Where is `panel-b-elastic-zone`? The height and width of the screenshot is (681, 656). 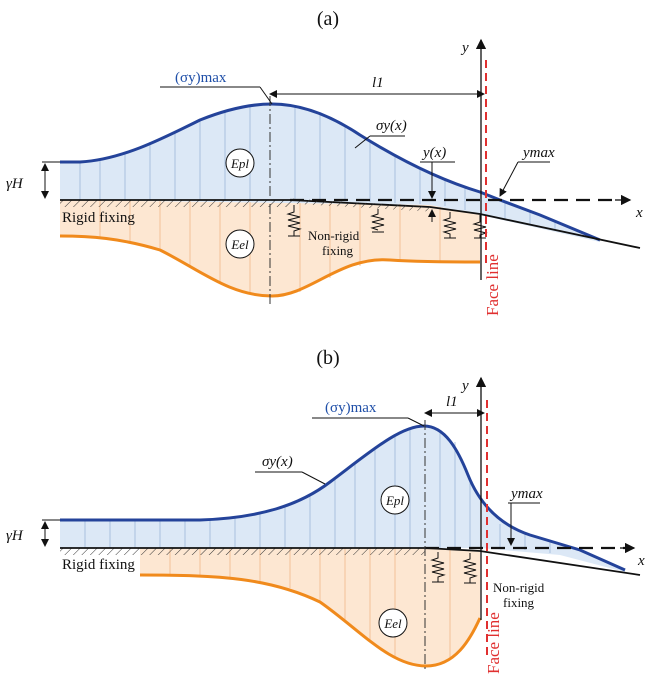
panel-b-elastic-zone is located at coordinates (310, 607).